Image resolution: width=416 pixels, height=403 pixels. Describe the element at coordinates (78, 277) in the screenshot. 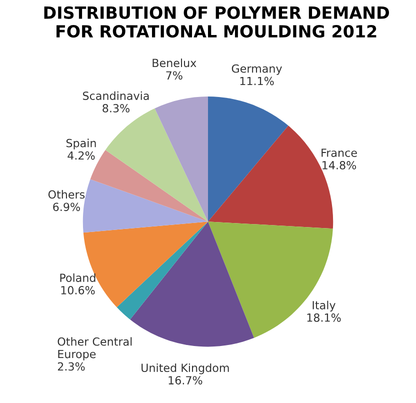

I see `slice-label: Poland` at that location.